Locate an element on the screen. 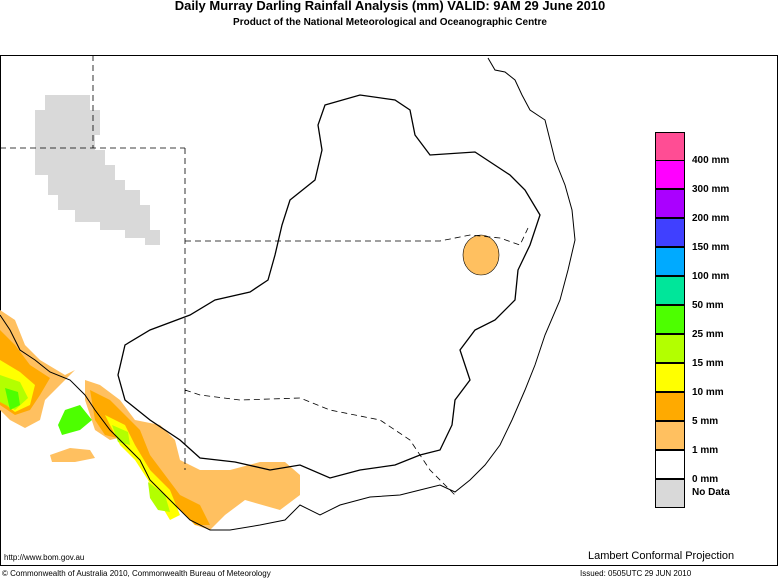 The image size is (780, 579). legend-label: 200 mm is located at coordinates (711, 218).